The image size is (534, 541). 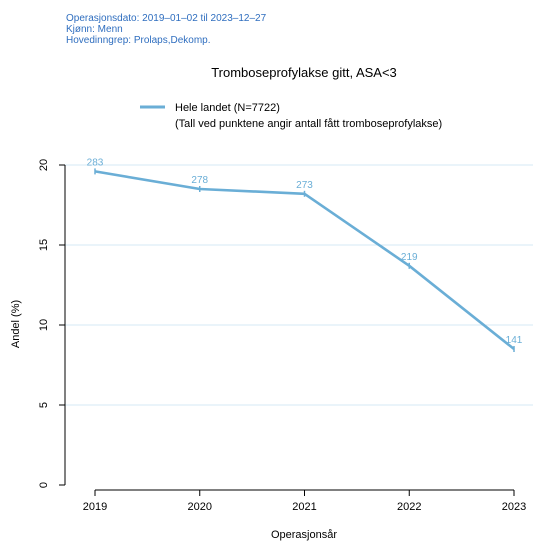 I want to click on y-tick-label: 5, so click(x=44, y=405).